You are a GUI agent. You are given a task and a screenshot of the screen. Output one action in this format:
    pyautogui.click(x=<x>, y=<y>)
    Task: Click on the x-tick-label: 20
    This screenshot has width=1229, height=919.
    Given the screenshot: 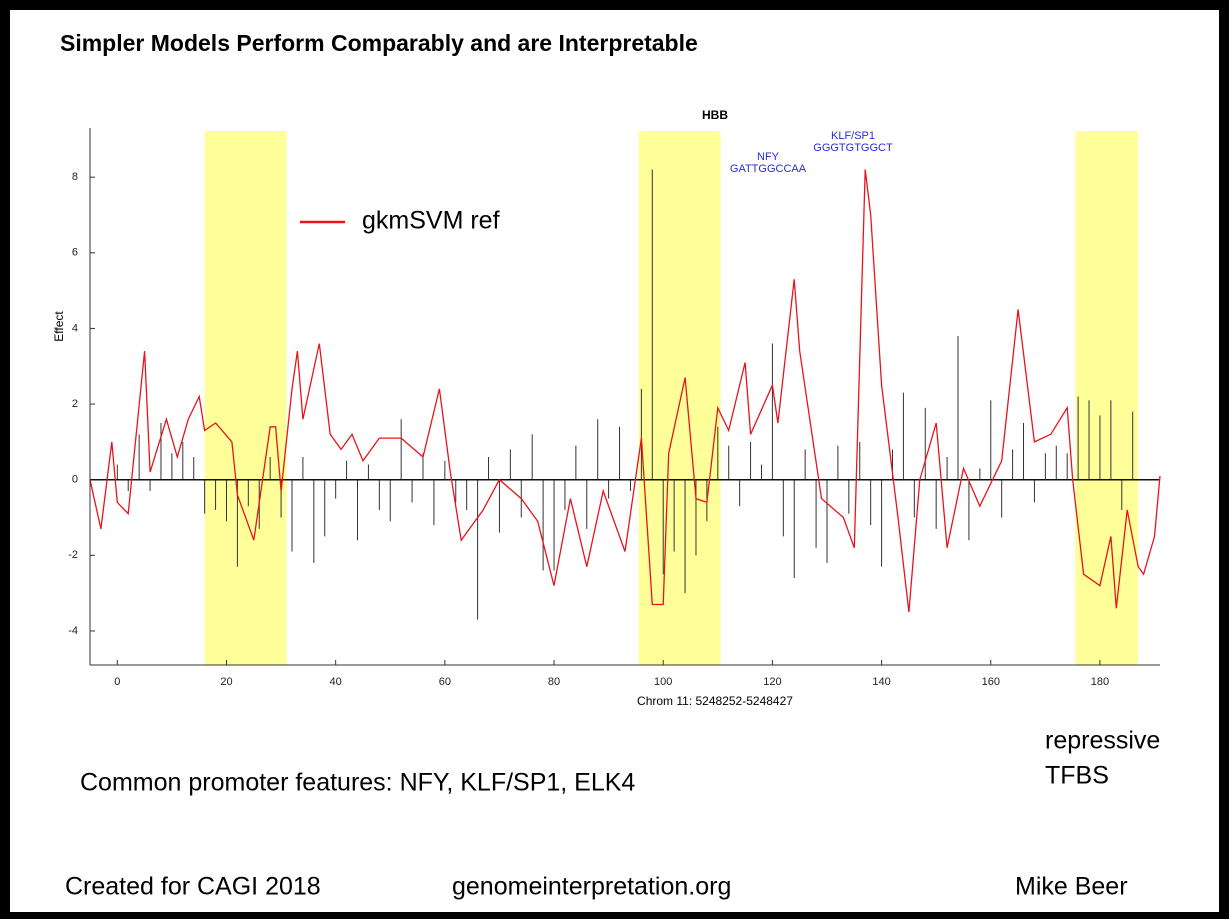 What is the action you would take?
    pyautogui.click(x=226, y=682)
    